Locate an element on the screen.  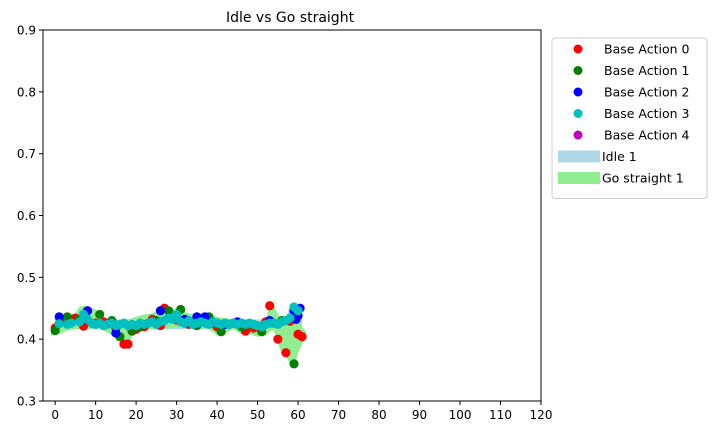
x-tick-label: 70 is located at coordinates (338, 415).